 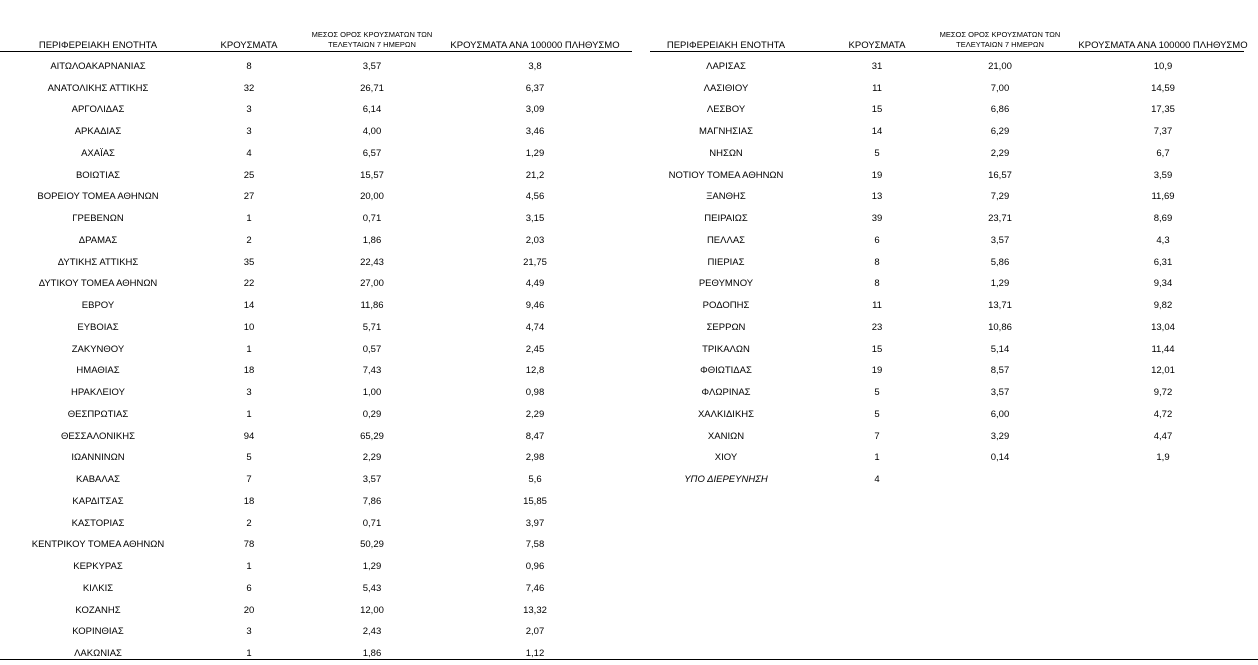 I want to click on cell-value: 94, so click(x=249, y=436).